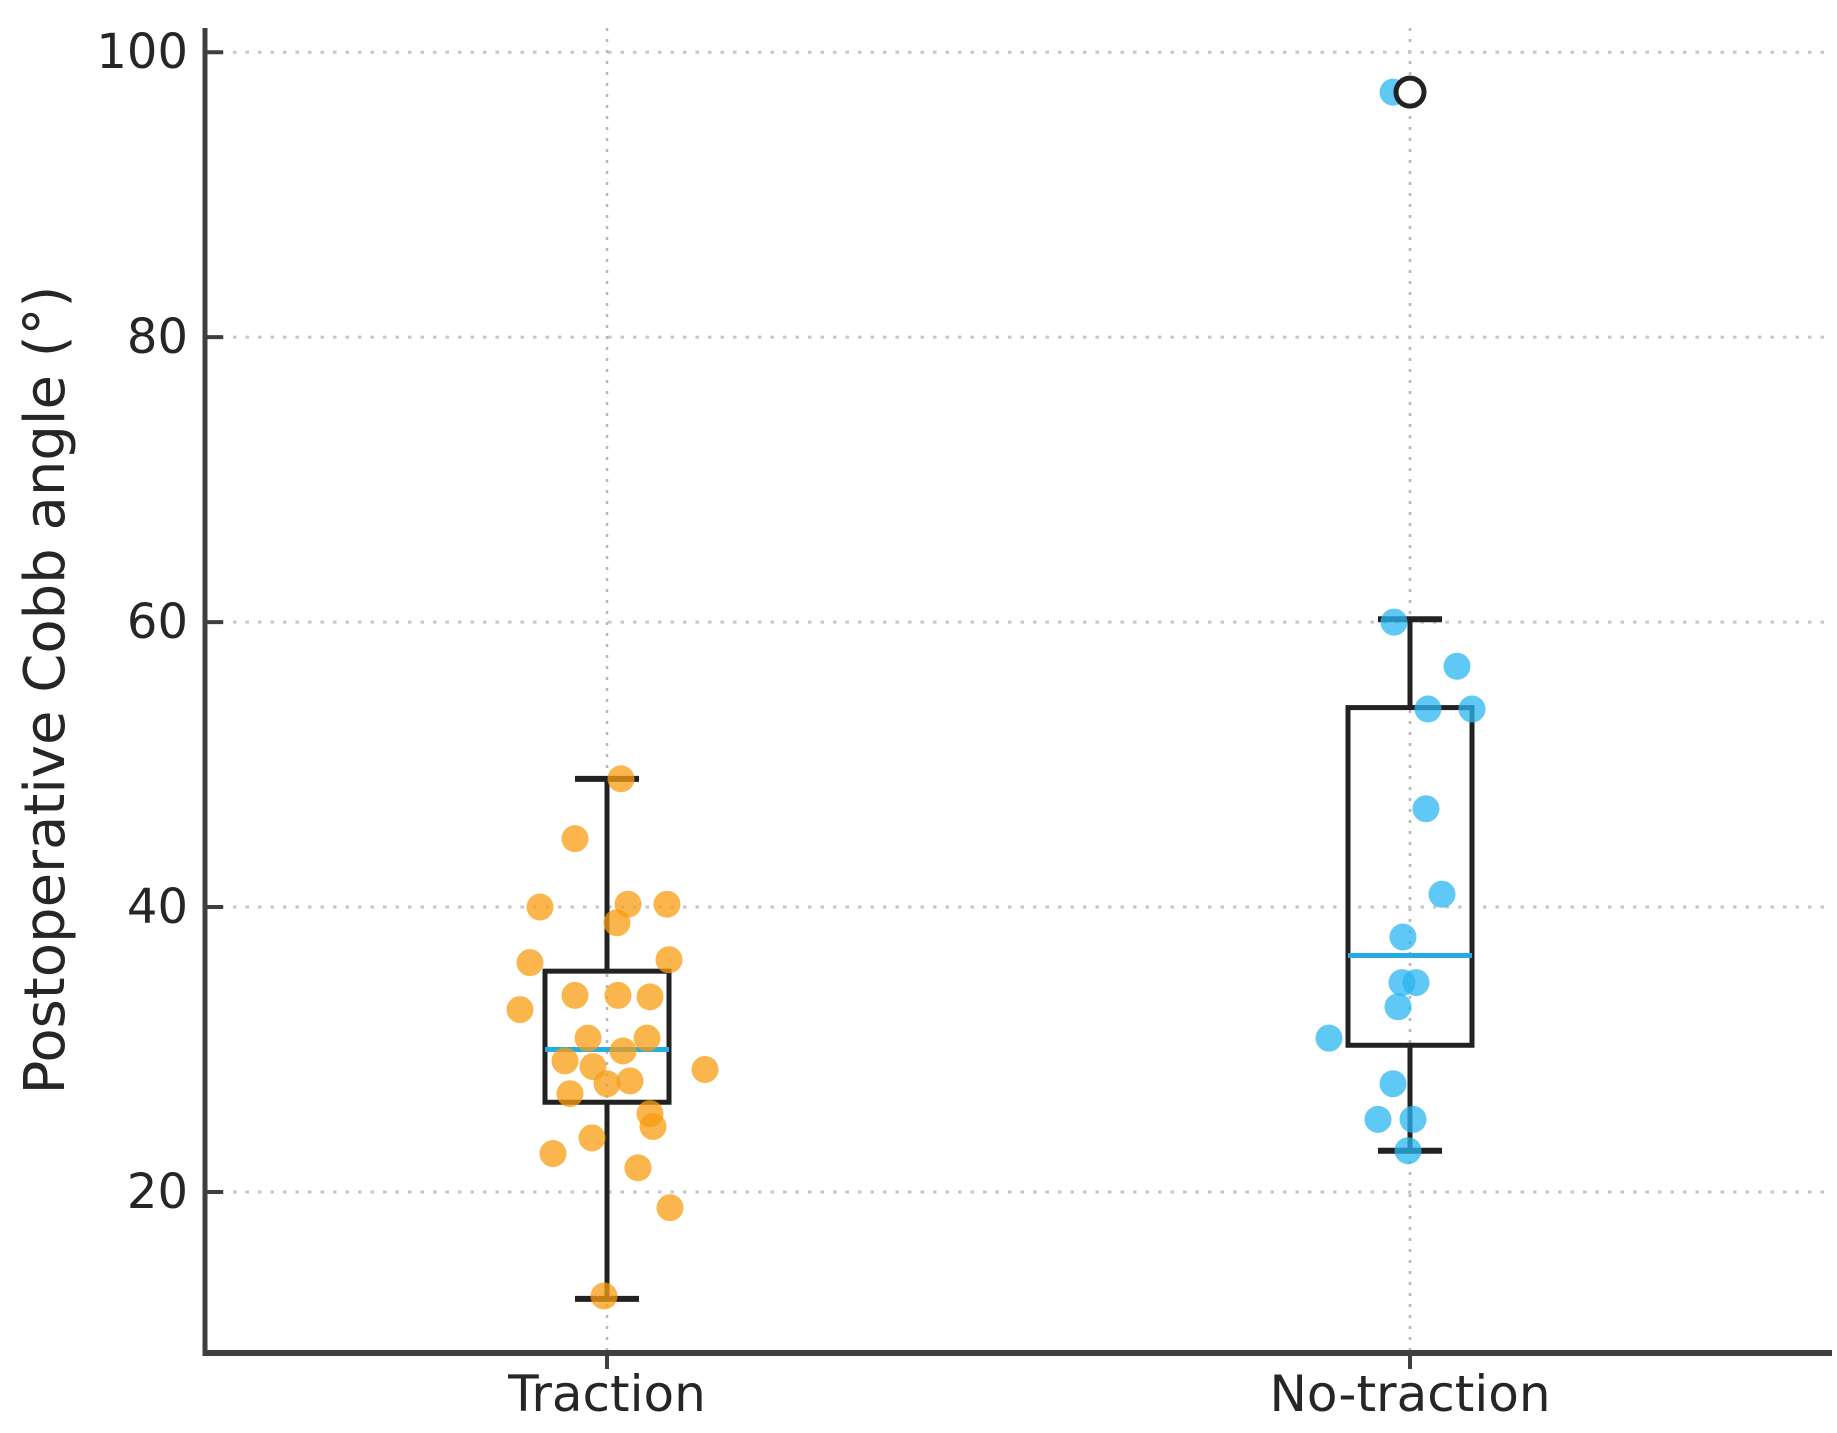  I want to click on outlier-marker, so click(1410, 92).